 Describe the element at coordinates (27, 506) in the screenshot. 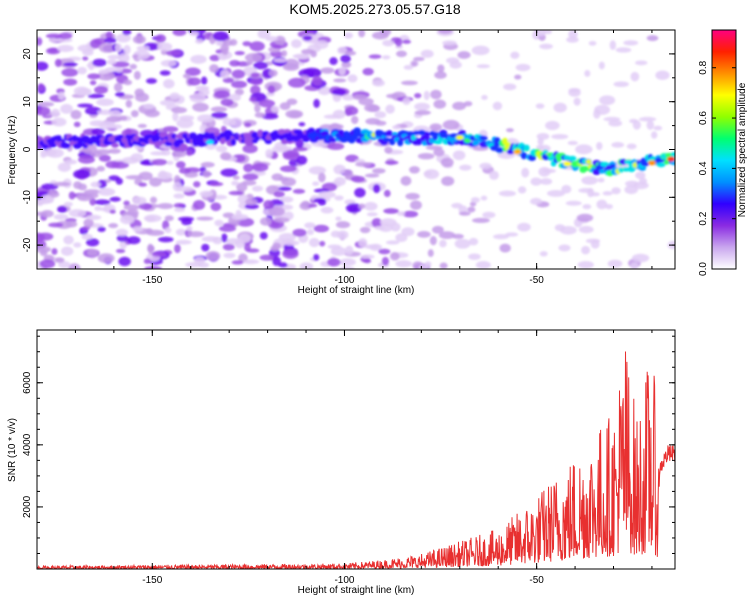

I see `y-tick-label: 2000` at that location.